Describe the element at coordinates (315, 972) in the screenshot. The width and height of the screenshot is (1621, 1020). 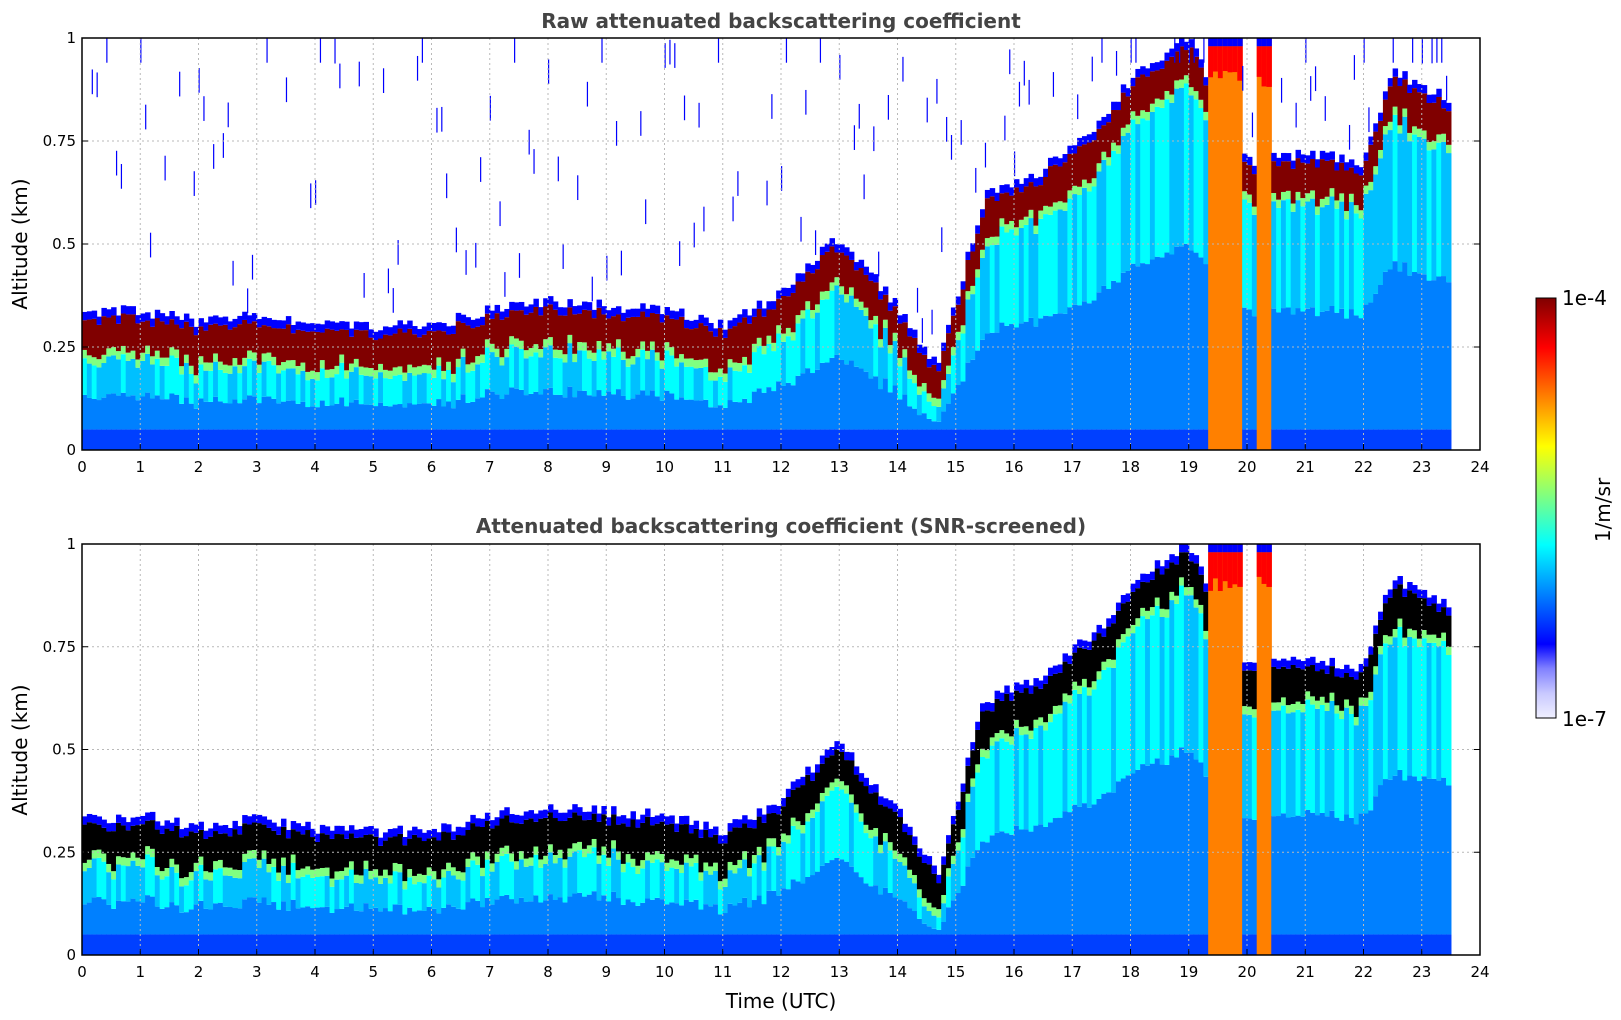
I see `x-tick-label: 4` at that location.